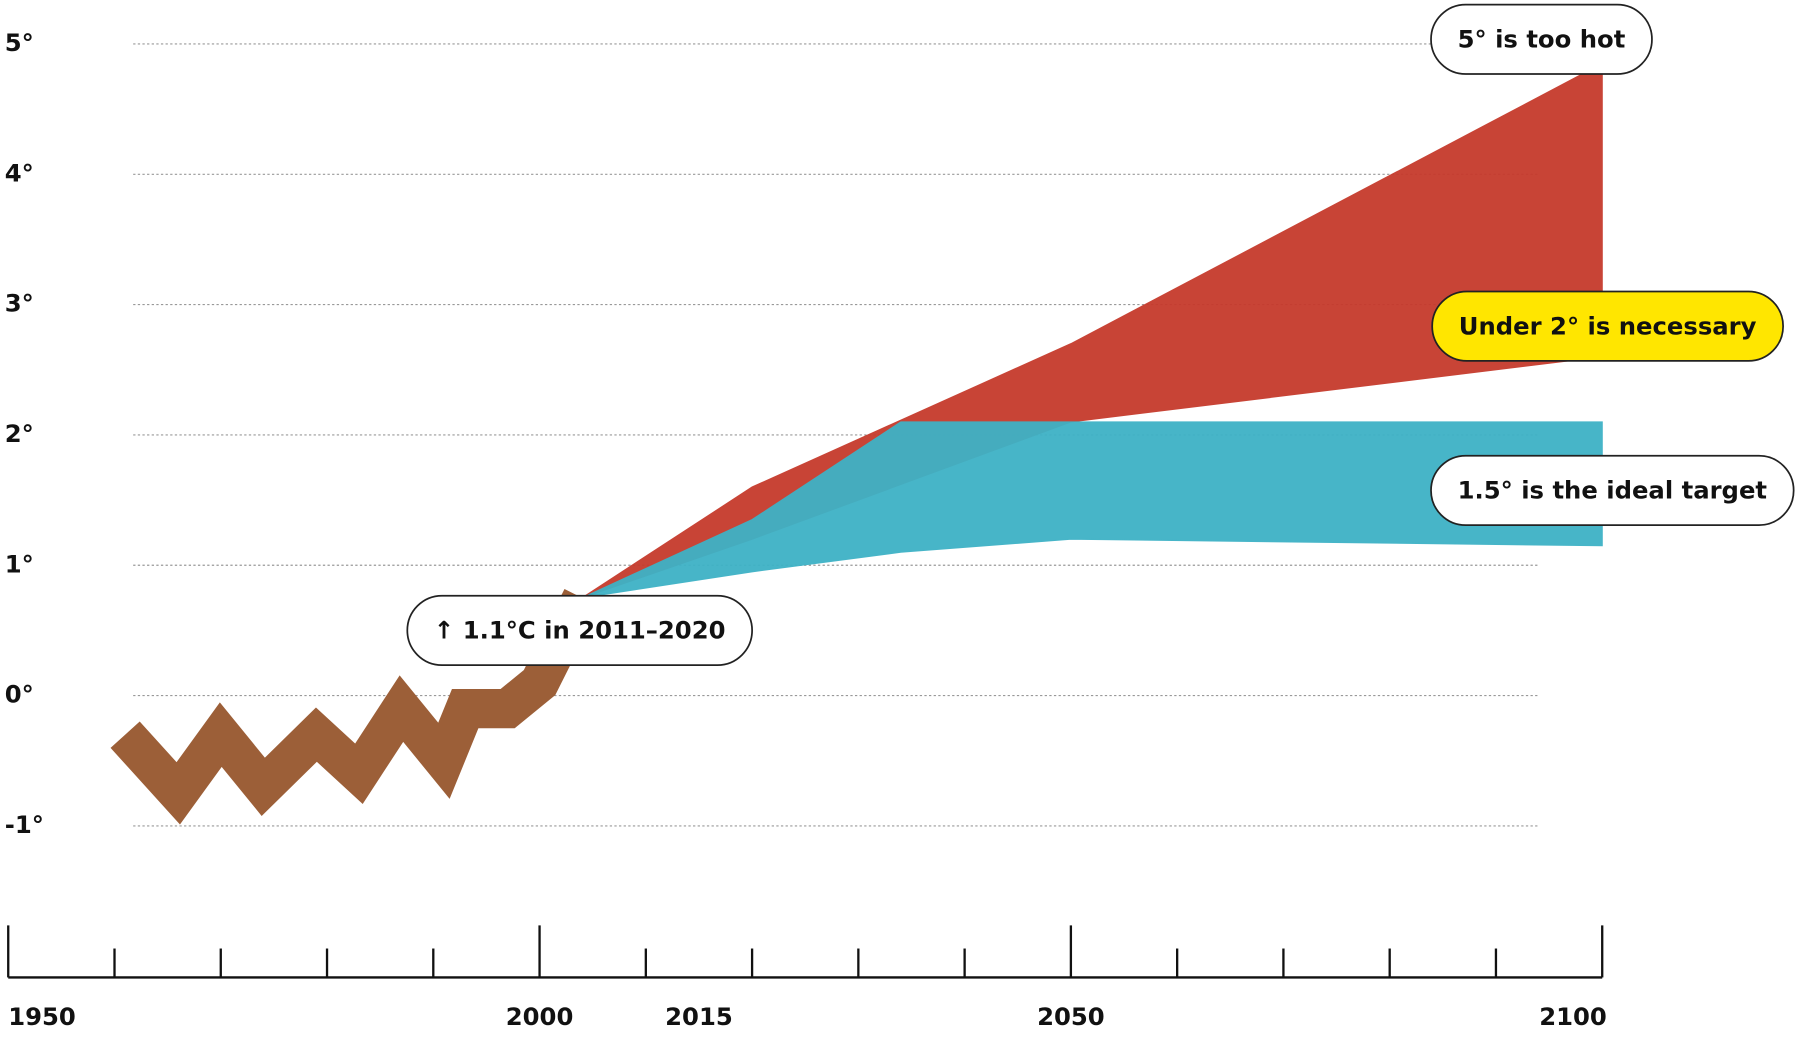 This screenshot has height=1048, width=1799. I want to click on x-tick-label: 2100, so click(1573, 1016).